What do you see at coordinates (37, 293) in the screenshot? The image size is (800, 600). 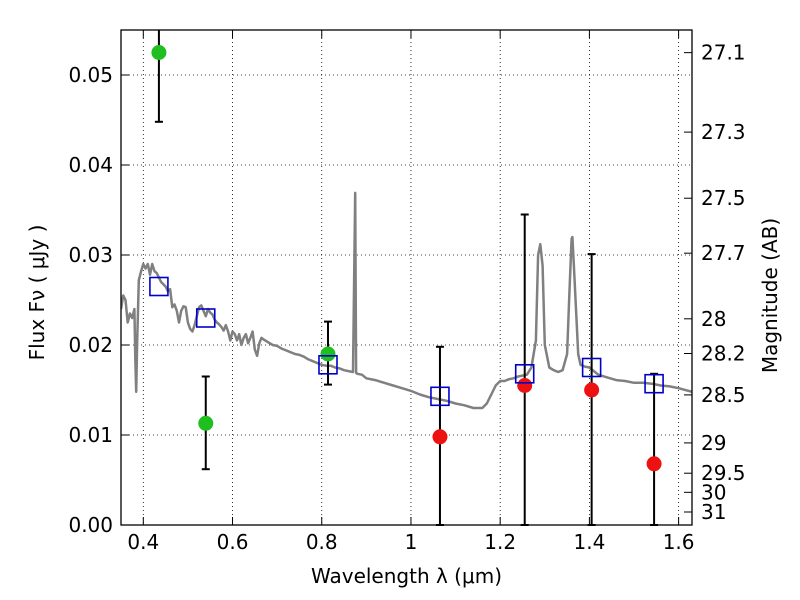 I see `y-axis-label: Flux Fν ( μJy )` at bounding box center [37, 293].